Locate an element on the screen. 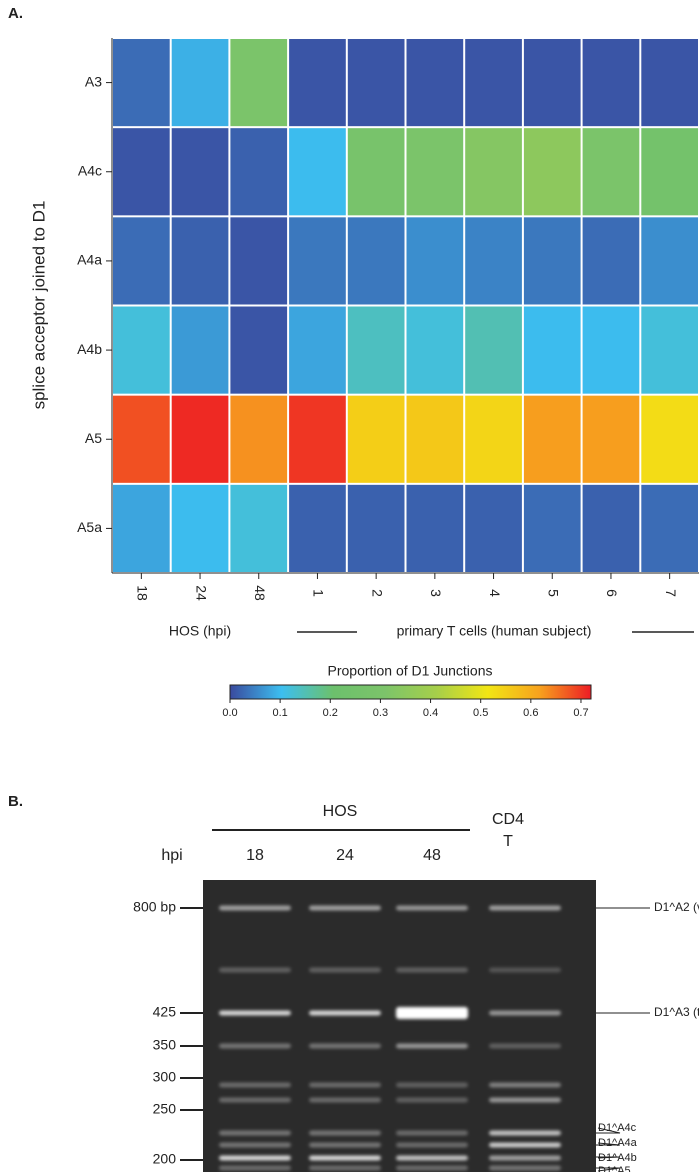 This screenshot has height=1172, width=699. y-tick-label: A5a is located at coordinates (89, 527).